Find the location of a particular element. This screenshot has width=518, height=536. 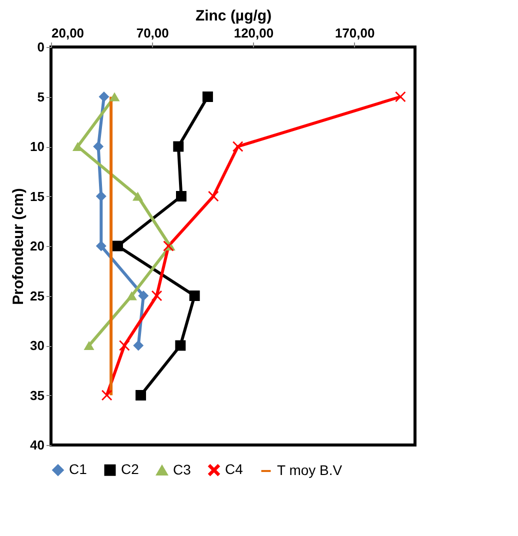

y-tick-label: 15 is located at coordinates (37, 196).